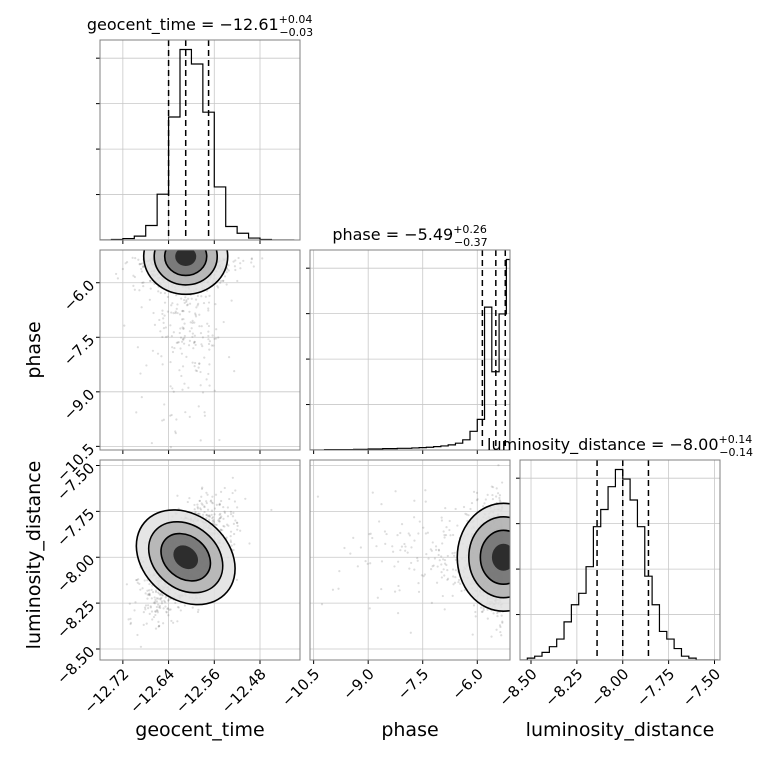  I want to click on scatter-phase-luminosity_distance, so click(405, 551).